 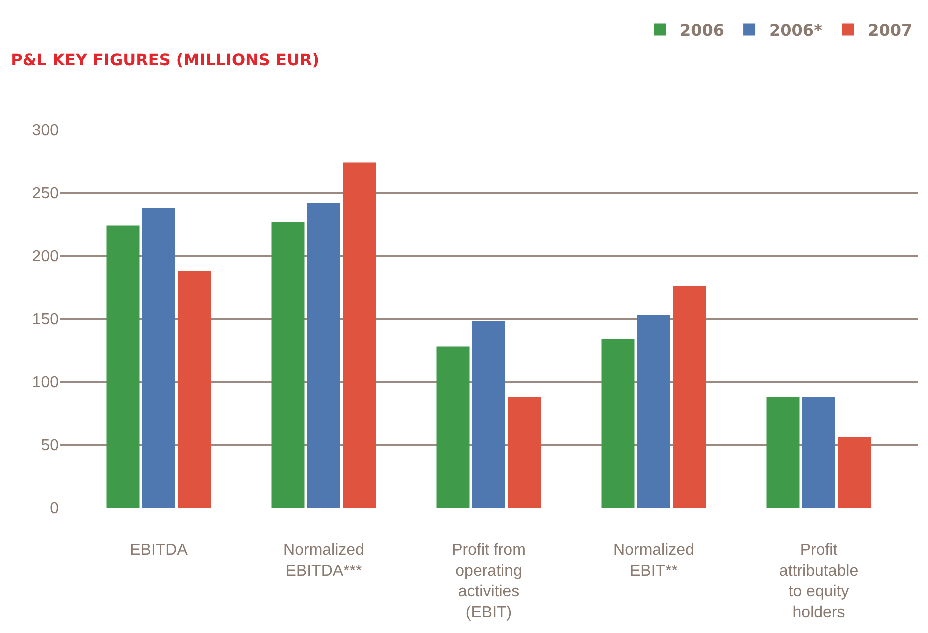 What do you see at coordinates (46, 194) in the screenshot?
I see `y-tick-label: 250` at bounding box center [46, 194].